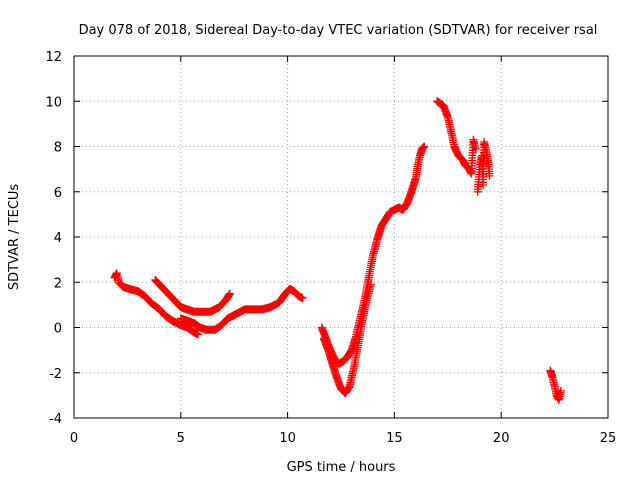  I want to click on y-tick-label: 10, so click(53, 102).